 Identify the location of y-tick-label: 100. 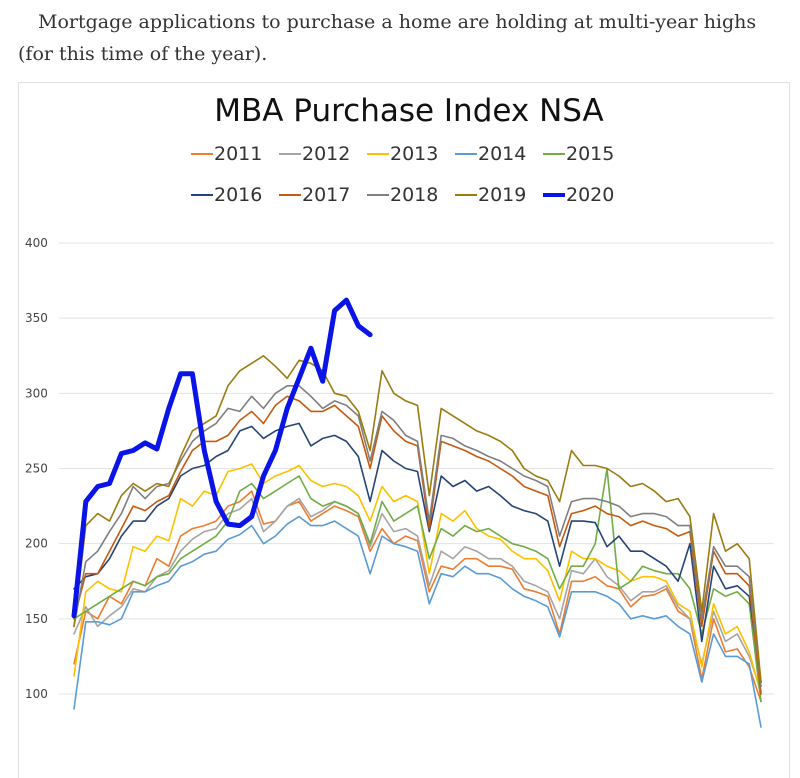
(36, 694).